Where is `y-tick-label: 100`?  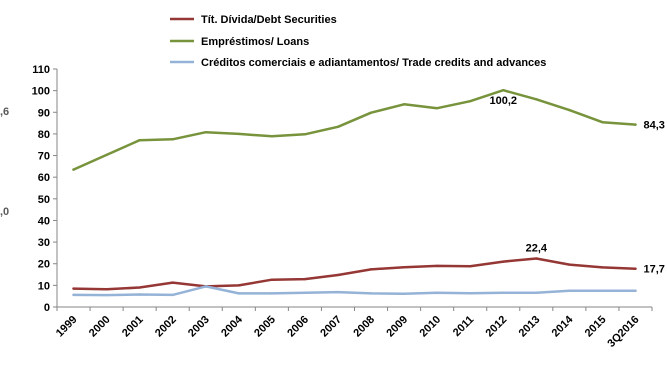 y-tick-label: 100 is located at coordinates (41, 92).